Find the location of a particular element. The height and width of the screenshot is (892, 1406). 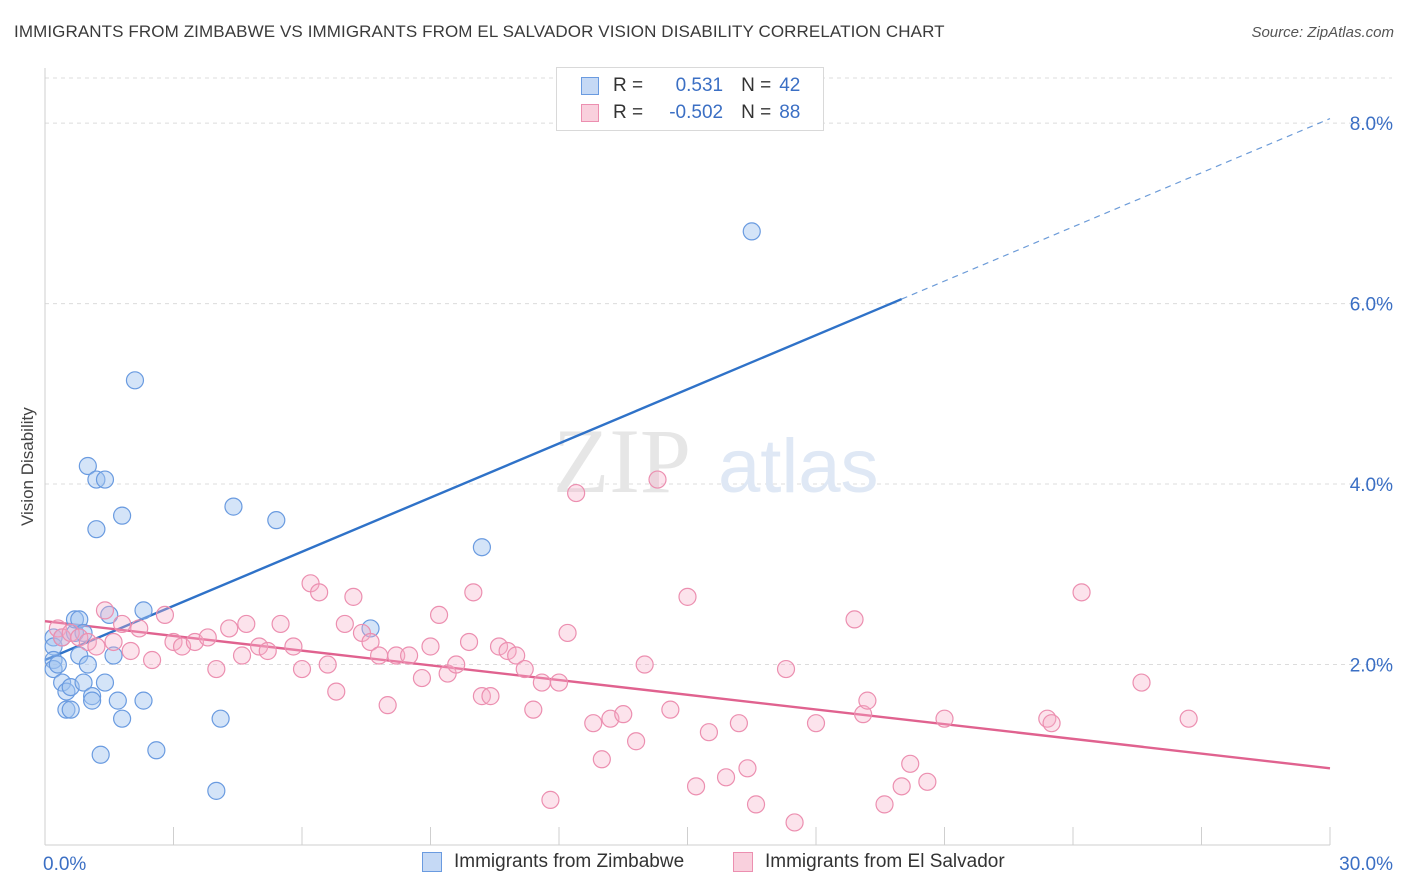

trend-extension-zimbabwe is located at coordinates (1116, 209).